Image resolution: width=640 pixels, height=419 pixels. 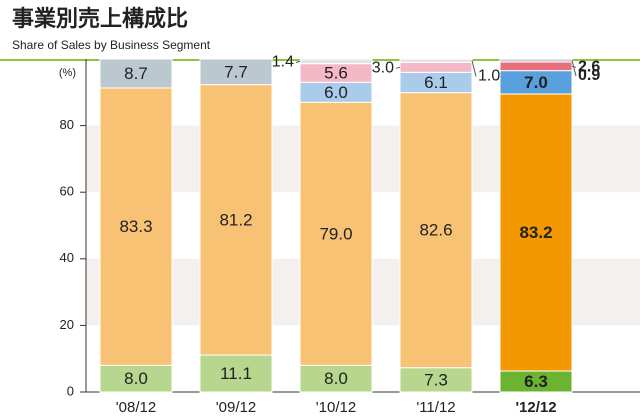 What do you see at coordinates (536, 381) in the screenshot?
I see `value-label: 6.3` at bounding box center [536, 381].